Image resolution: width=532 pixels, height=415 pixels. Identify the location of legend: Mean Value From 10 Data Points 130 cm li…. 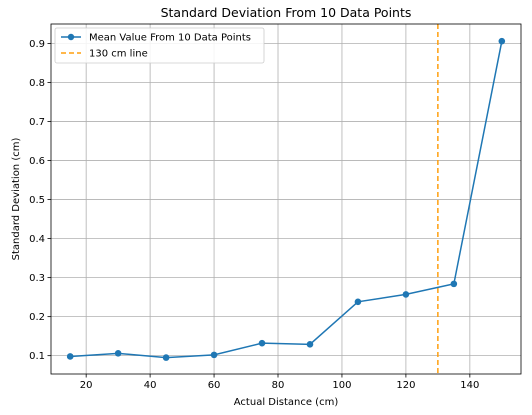
(159, 45).